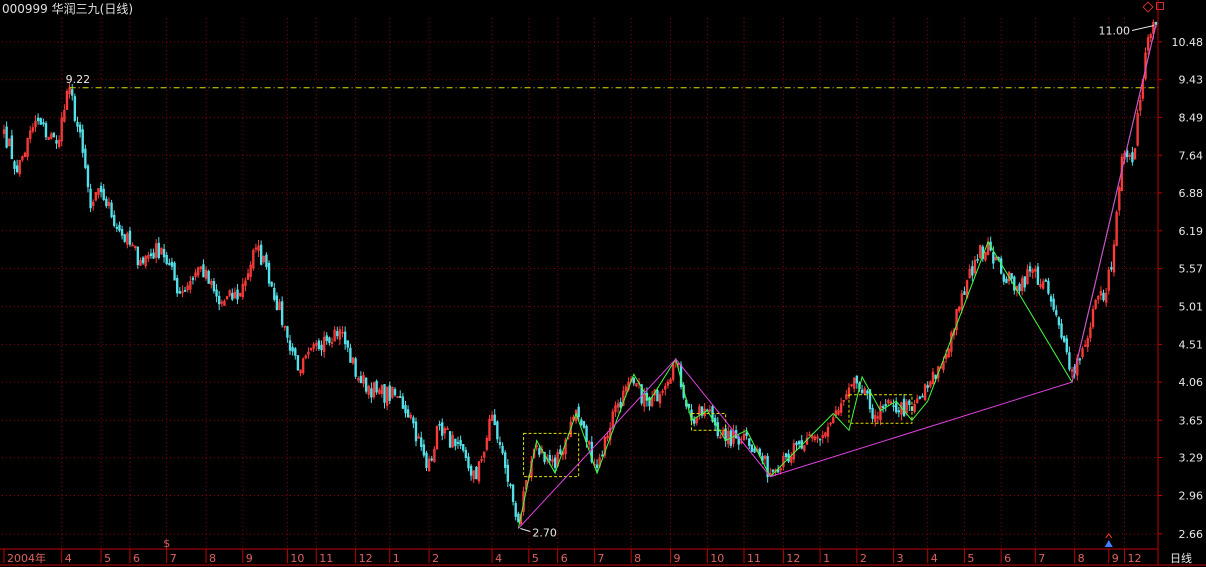 This screenshot has width=1206, height=567. Describe the element at coordinates (1191, 382) in the screenshot. I see `y-tick-label: 4.06` at that location.